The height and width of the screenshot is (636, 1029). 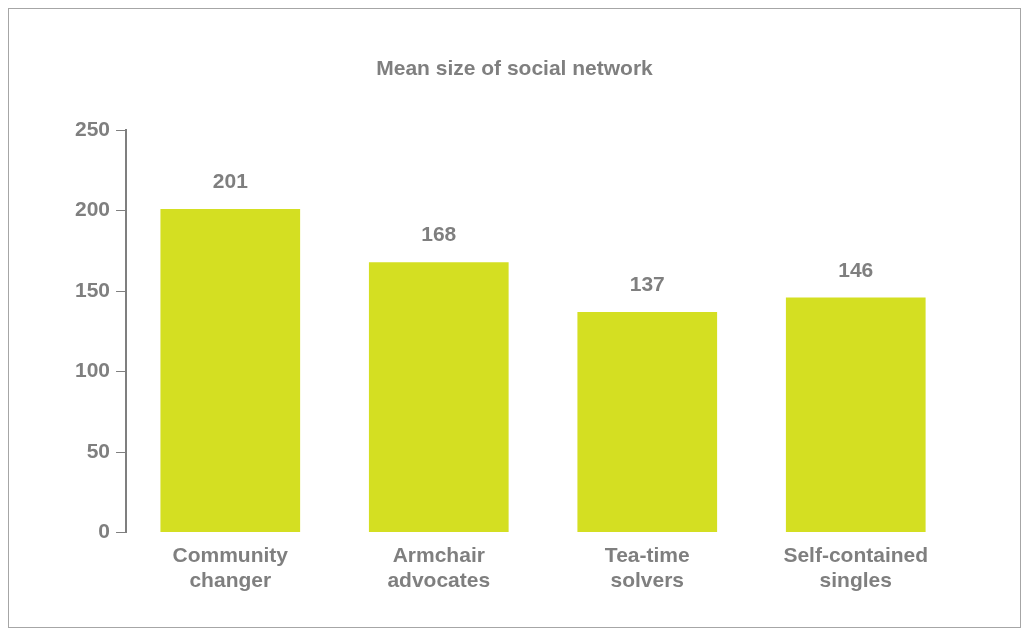 I want to click on y-tick-label: 150, so click(x=92, y=289).